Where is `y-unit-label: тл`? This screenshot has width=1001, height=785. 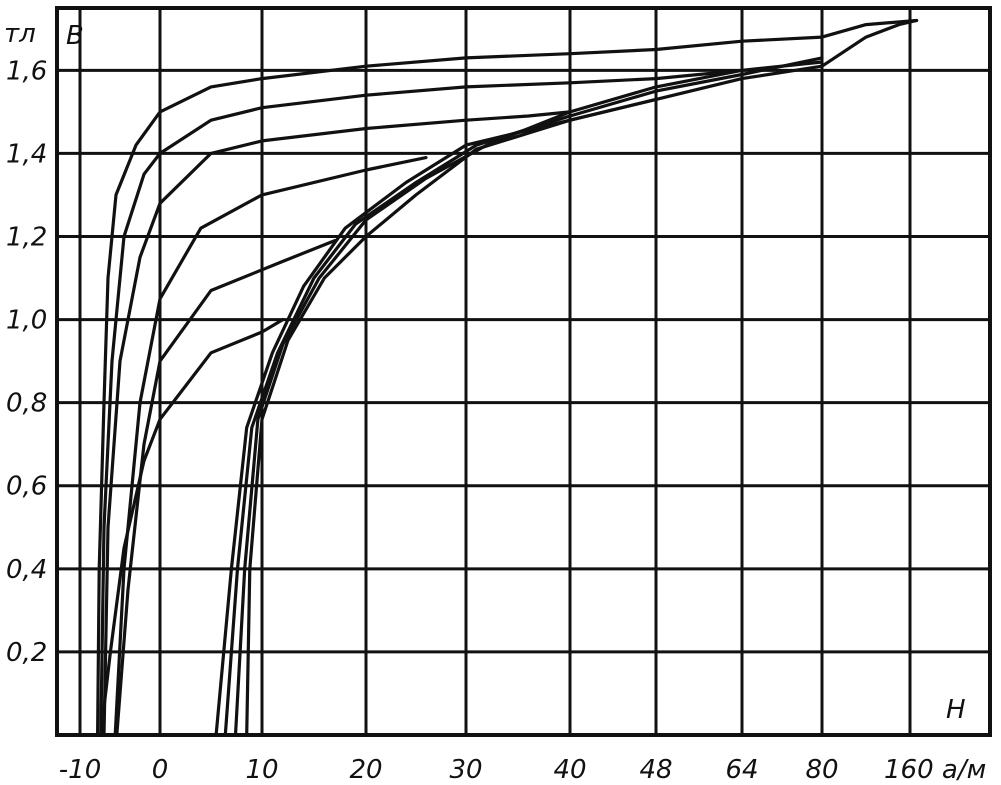 y-unit-label: тл is located at coordinates (20, 34).